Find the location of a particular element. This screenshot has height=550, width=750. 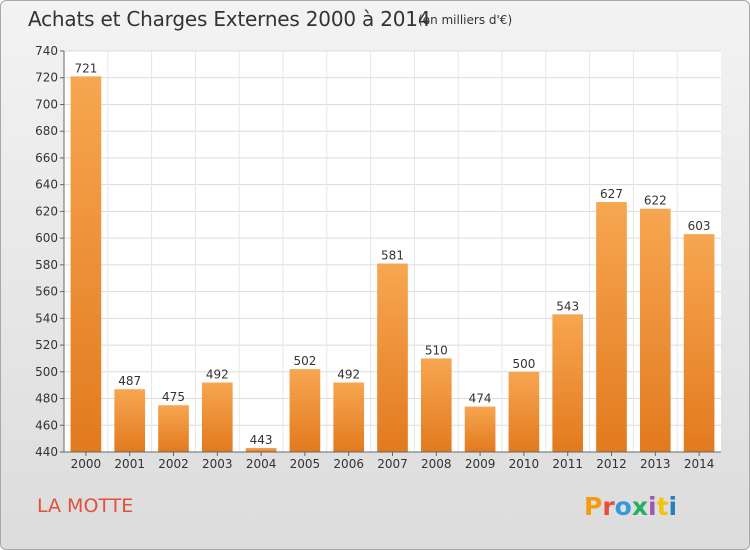

bar-value-label: 581 is located at coordinates (392, 256).